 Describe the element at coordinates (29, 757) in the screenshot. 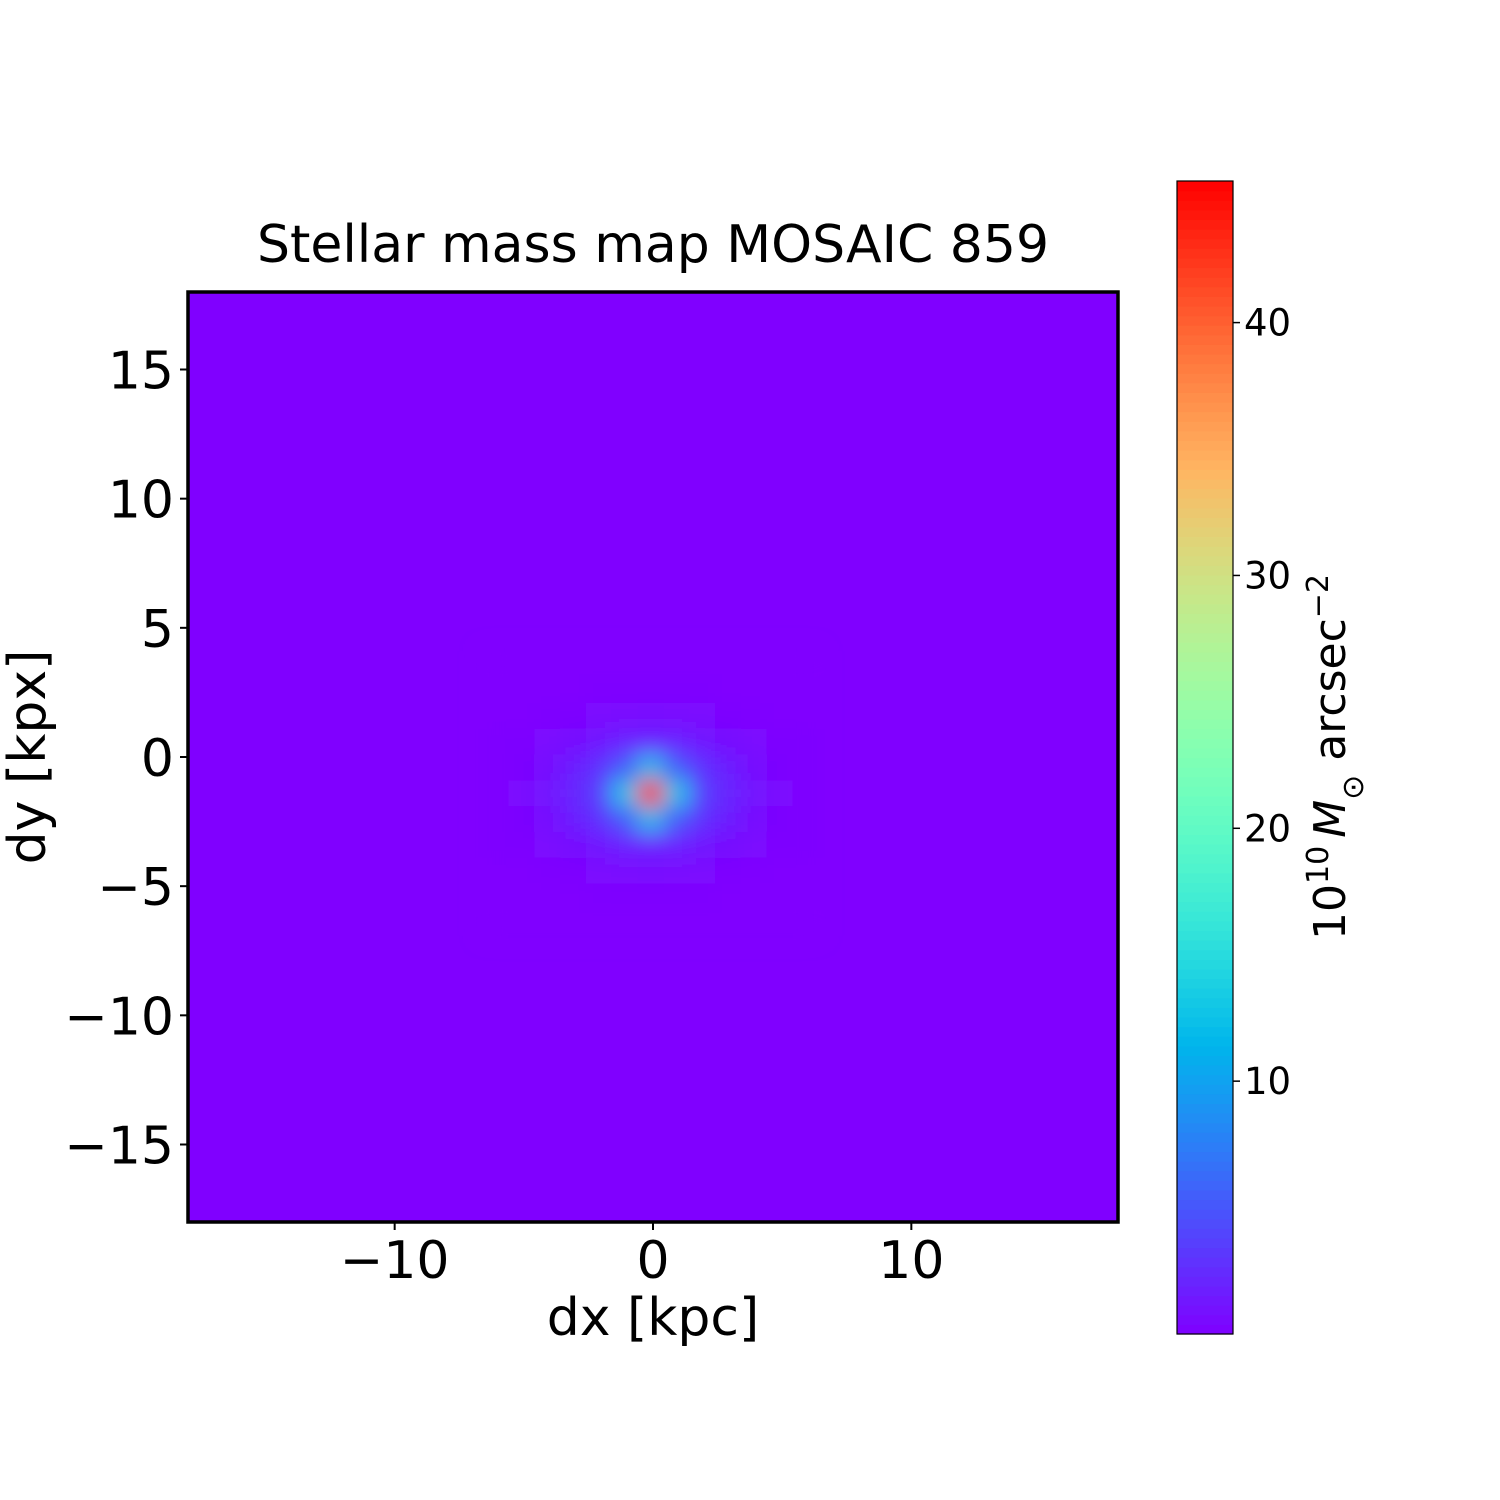

I see `y-axis-label: dy [kpx]` at that location.